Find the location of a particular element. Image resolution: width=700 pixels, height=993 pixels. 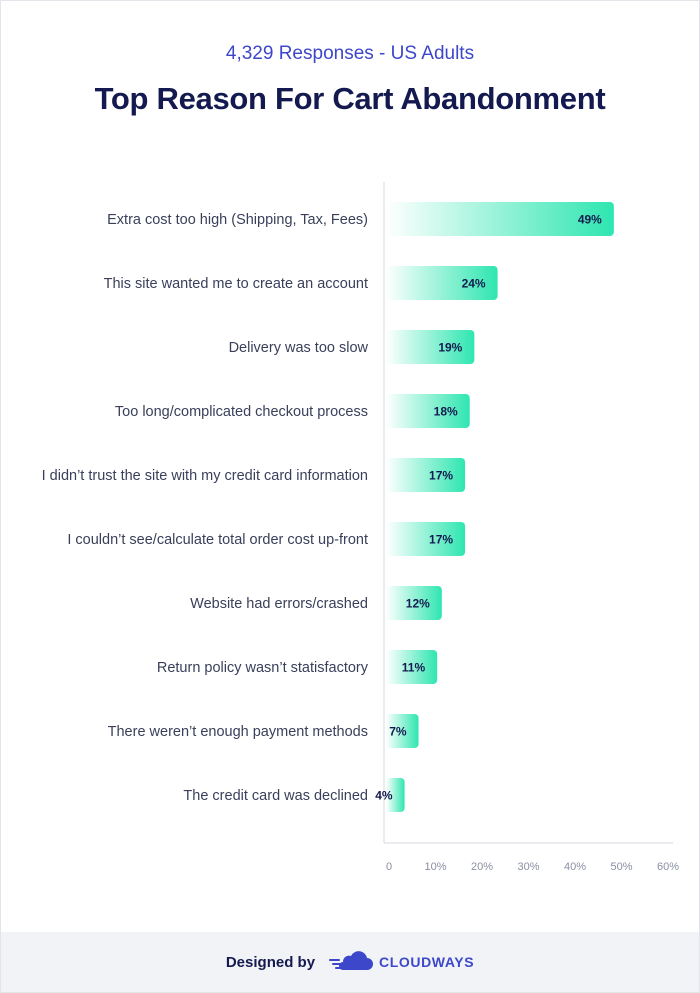

category-label: Return policy wasn’t statisfactory is located at coordinates (263, 668).